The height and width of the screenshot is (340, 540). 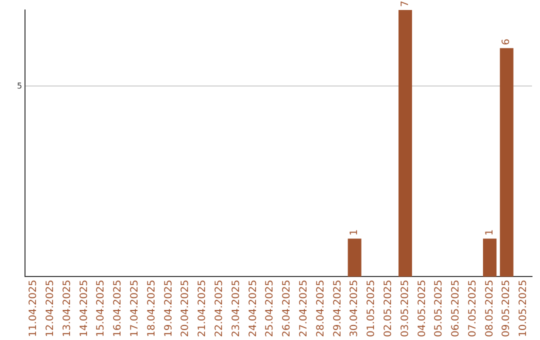 What do you see at coordinates (287, 309) in the screenshot?
I see `x-tick-label: 26.04.2025` at bounding box center [287, 309].